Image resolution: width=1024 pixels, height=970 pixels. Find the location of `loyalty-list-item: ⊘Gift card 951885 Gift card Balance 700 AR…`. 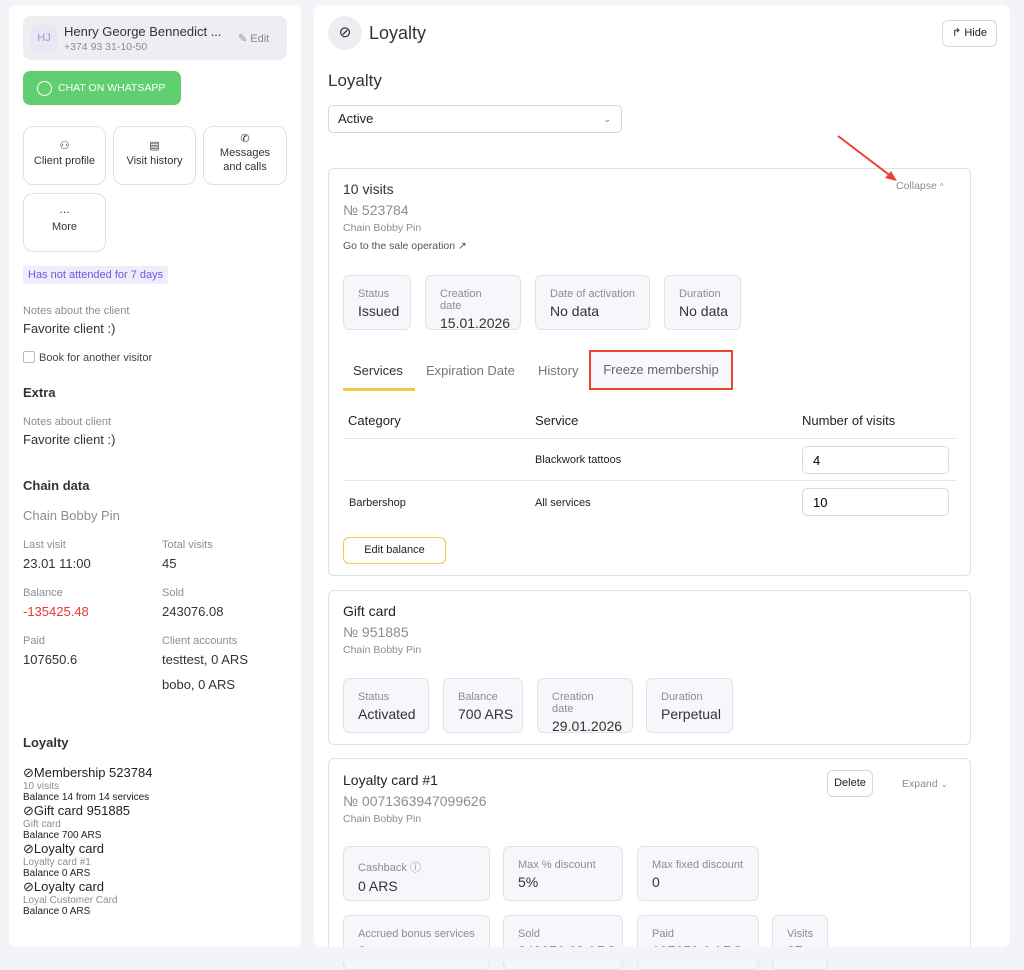

loyalty-list-item: ⊘Gift card 951885 Gift card Balance 700 AR… is located at coordinates (153, 822).